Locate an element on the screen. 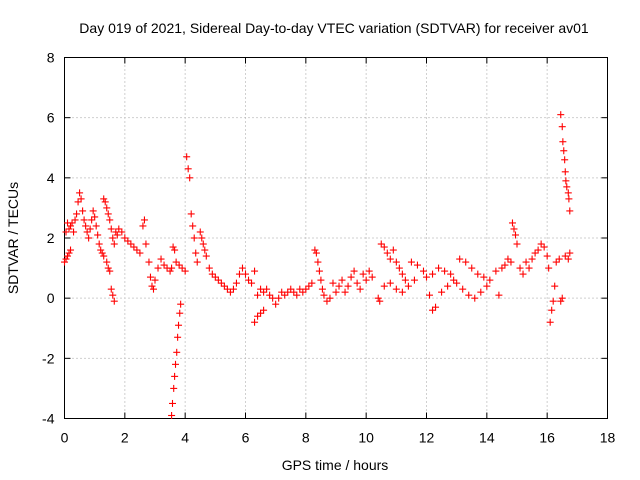  y-tick-label: 4 is located at coordinates (51, 178).